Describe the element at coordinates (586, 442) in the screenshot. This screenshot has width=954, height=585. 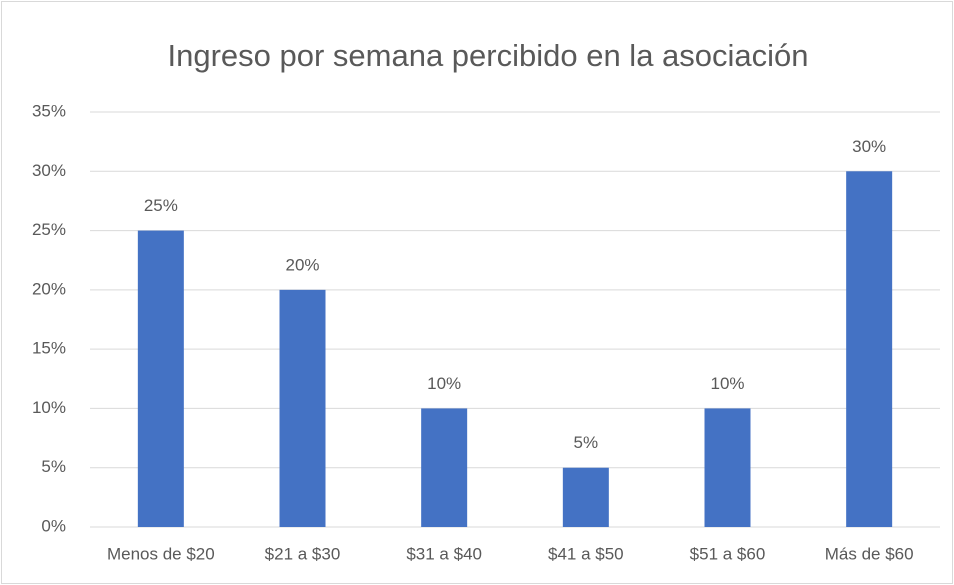
I see `data-label: 5%` at that location.